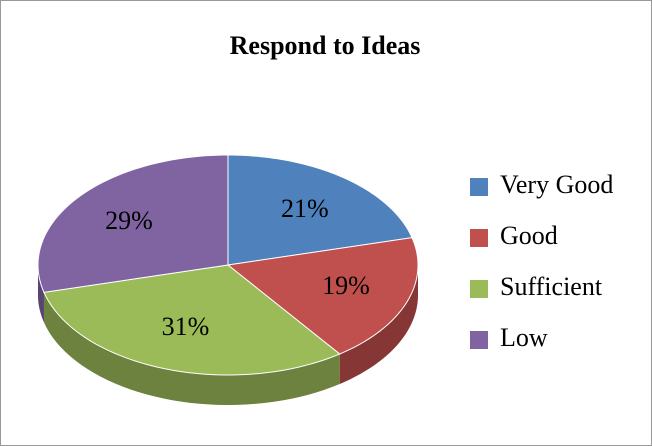 This screenshot has width=652, height=446. What do you see at coordinates (556, 184) in the screenshot?
I see `legend-label: Very Good` at bounding box center [556, 184].